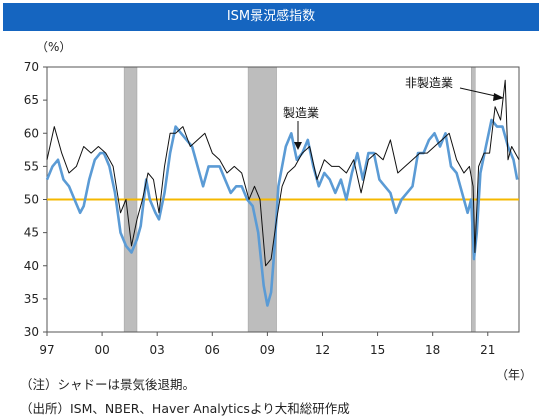 Image resolution: width=542 pixels, height=420 pixels. I want to click on footnote-note: （注）シャドーは景気後退期。, so click(108, 384).